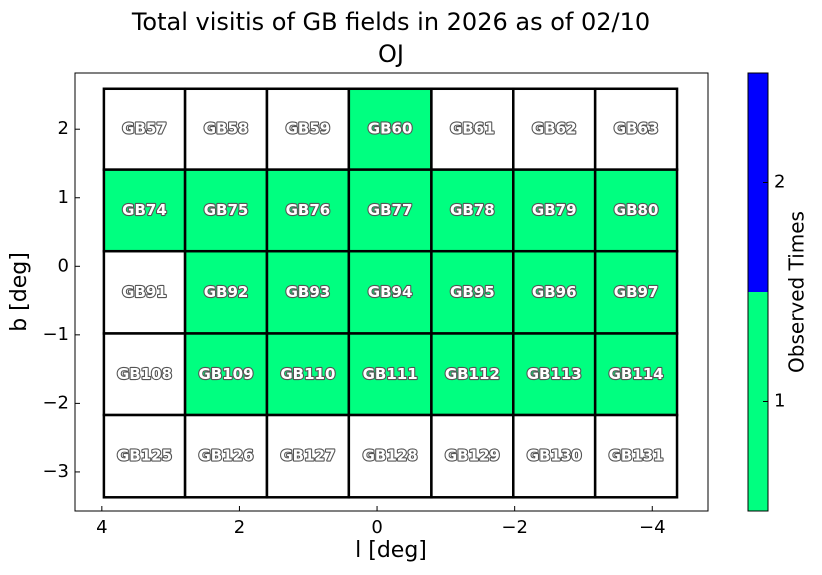  What do you see at coordinates (307, 374) in the screenshot?
I see `field-label: GB110` at bounding box center [307, 374].